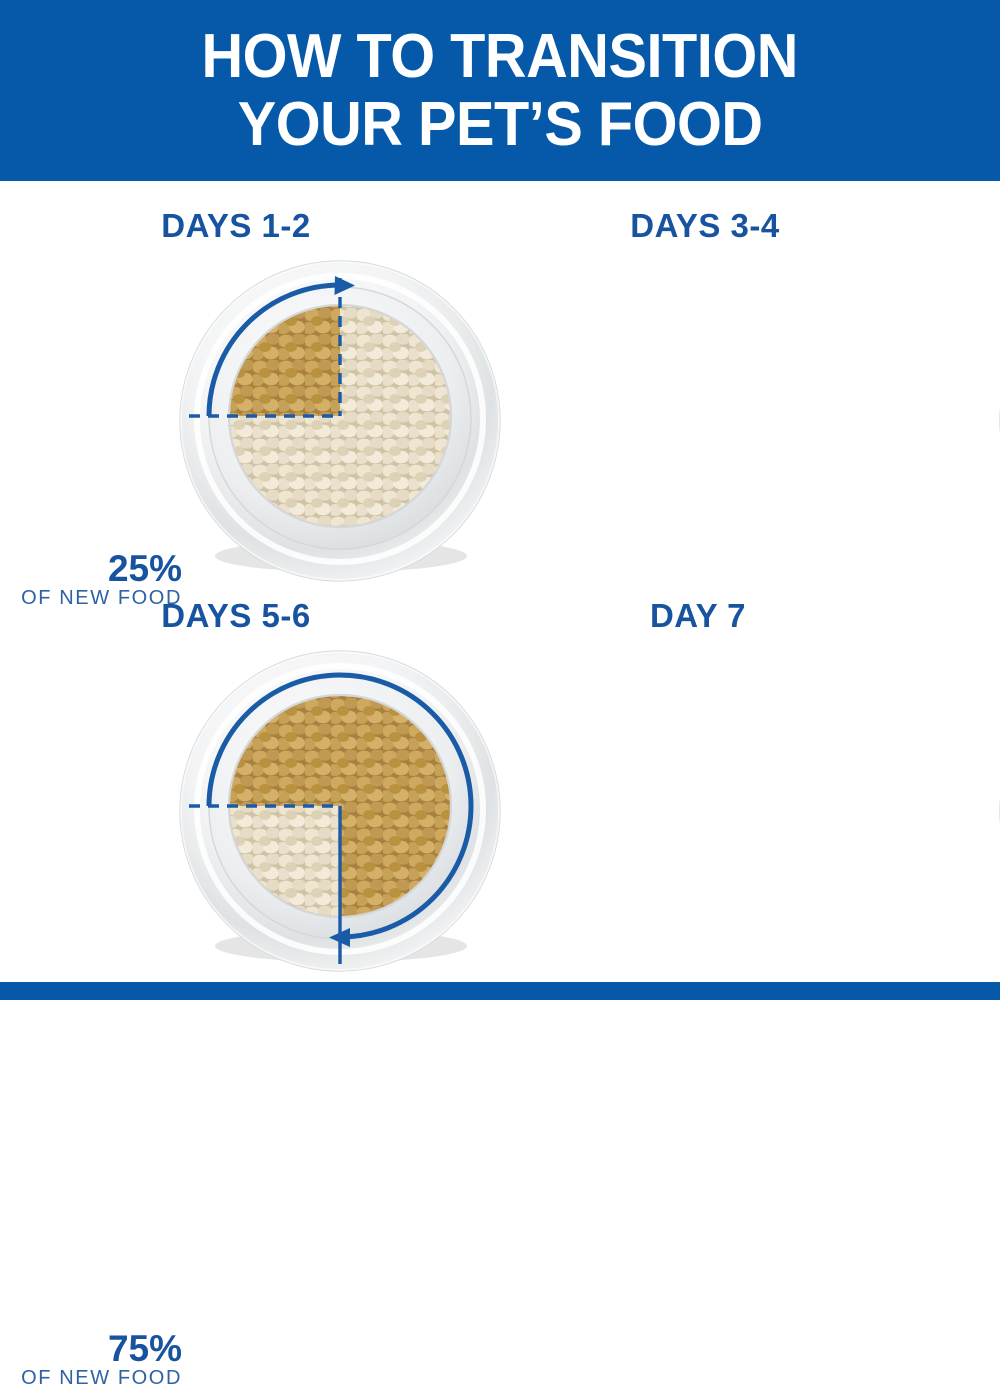 The height and width of the screenshot is (1389, 1000). Describe the element at coordinates (144, 568) in the screenshot. I see `callout-percent-value: 25%` at that location.